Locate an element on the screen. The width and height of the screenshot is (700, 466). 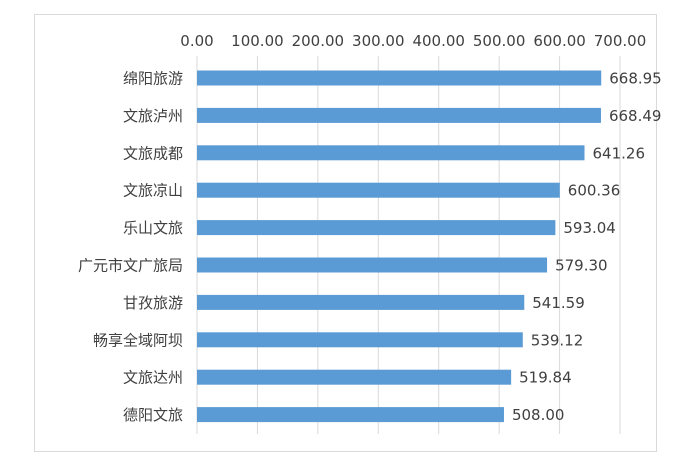
category-label: 乐山文旅 is located at coordinates (153, 228).